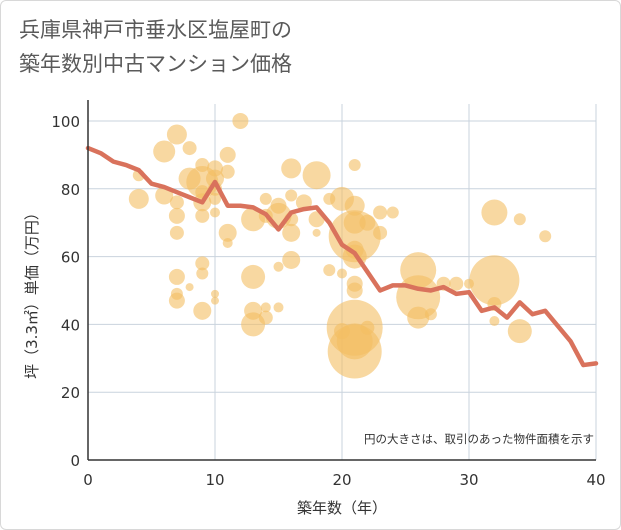  What do you see at coordinates (70, 393) in the screenshot?
I see `y-tick-label: 20` at bounding box center [70, 393].